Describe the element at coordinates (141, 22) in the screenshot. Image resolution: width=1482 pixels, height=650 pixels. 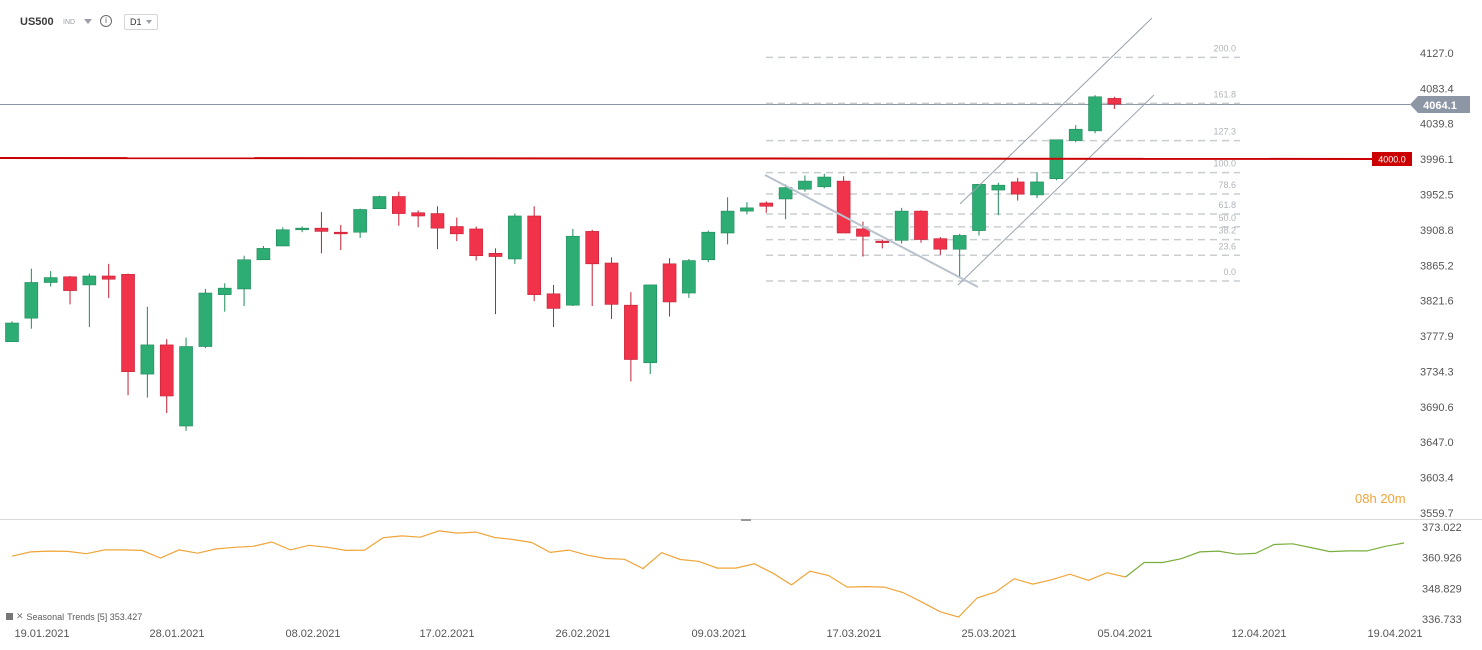
I see `timeframe-select: D1` at that location.